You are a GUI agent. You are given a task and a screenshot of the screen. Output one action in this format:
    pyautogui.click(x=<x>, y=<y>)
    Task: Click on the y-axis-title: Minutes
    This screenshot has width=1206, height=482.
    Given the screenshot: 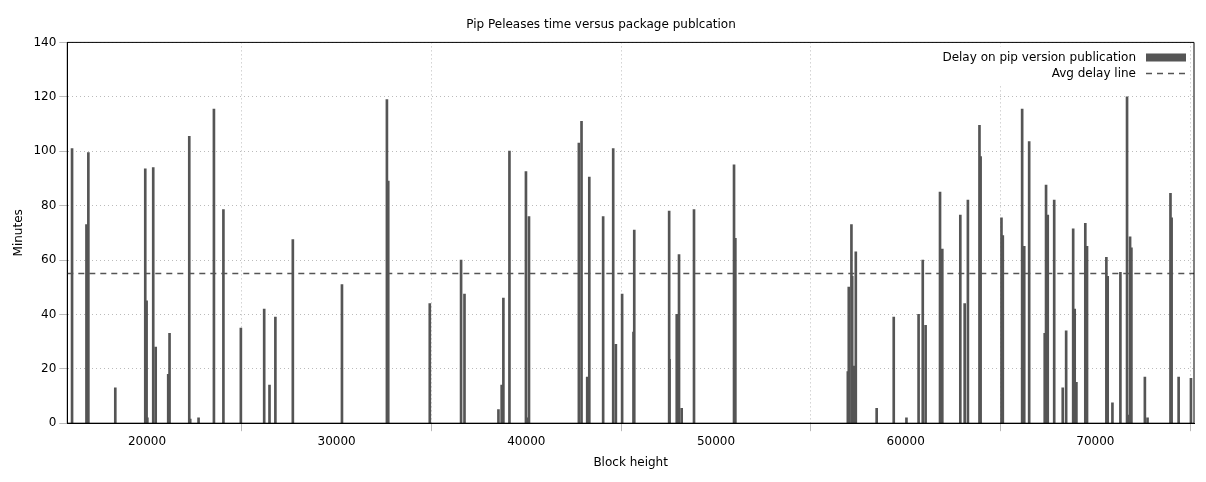 What is the action you would take?
    pyautogui.click(x=18, y=233)
    